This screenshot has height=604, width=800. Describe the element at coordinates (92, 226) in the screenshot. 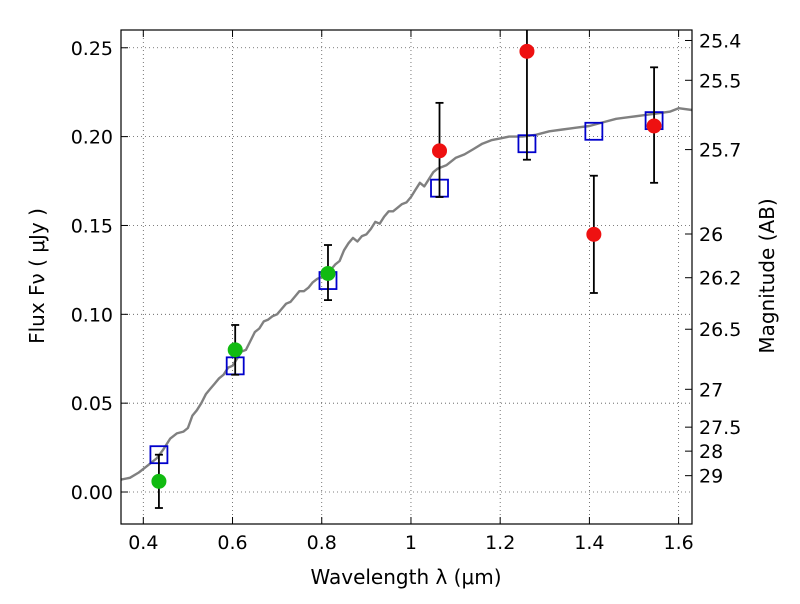

I see `y-tick-label: 0.15` at that location.